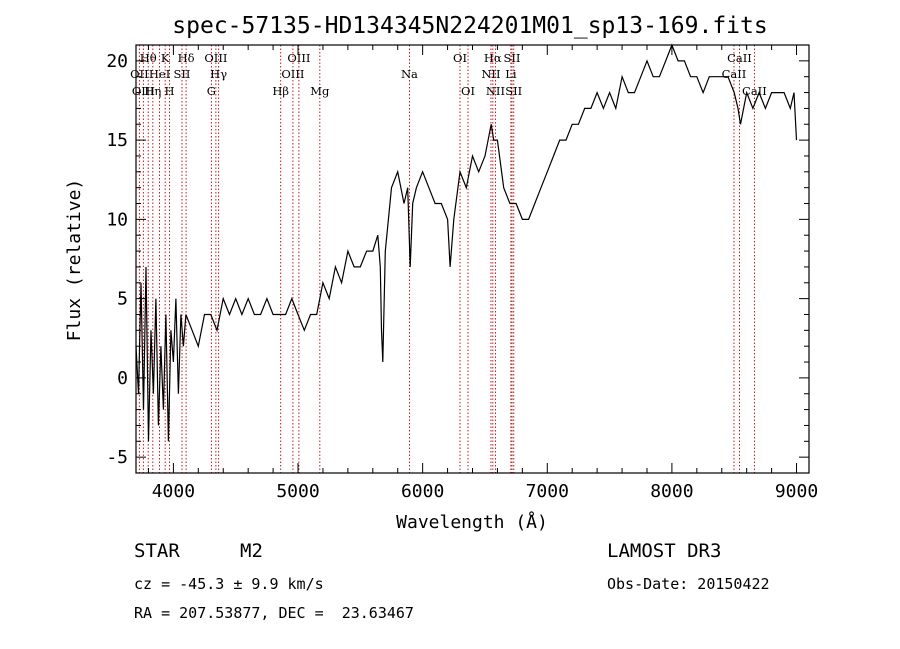 This screenshot has height=649, width=900. Describe the element at coordinates (664, 551) in the screenshot. I see `survey-name: LAMOST DR3` at that location.